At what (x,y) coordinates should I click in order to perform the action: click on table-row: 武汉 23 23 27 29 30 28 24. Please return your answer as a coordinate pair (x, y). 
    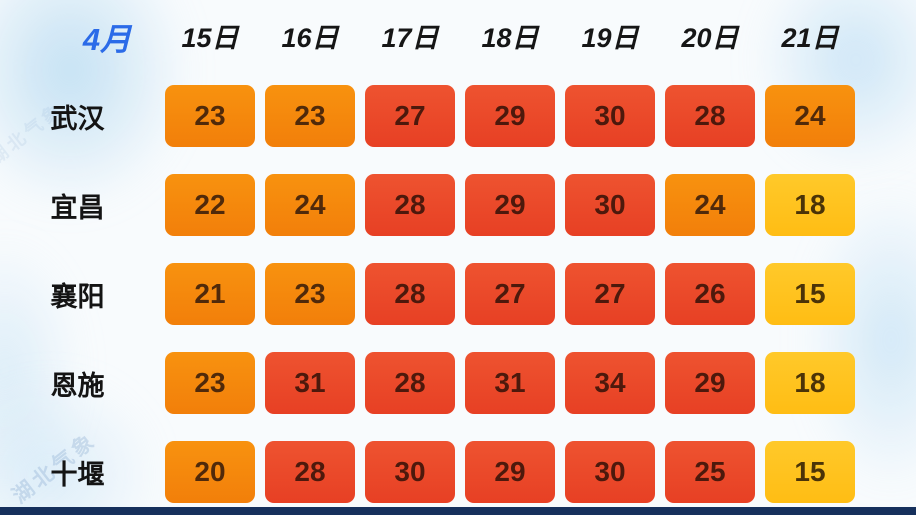
    Looking at the image, I should click on (427, 116).